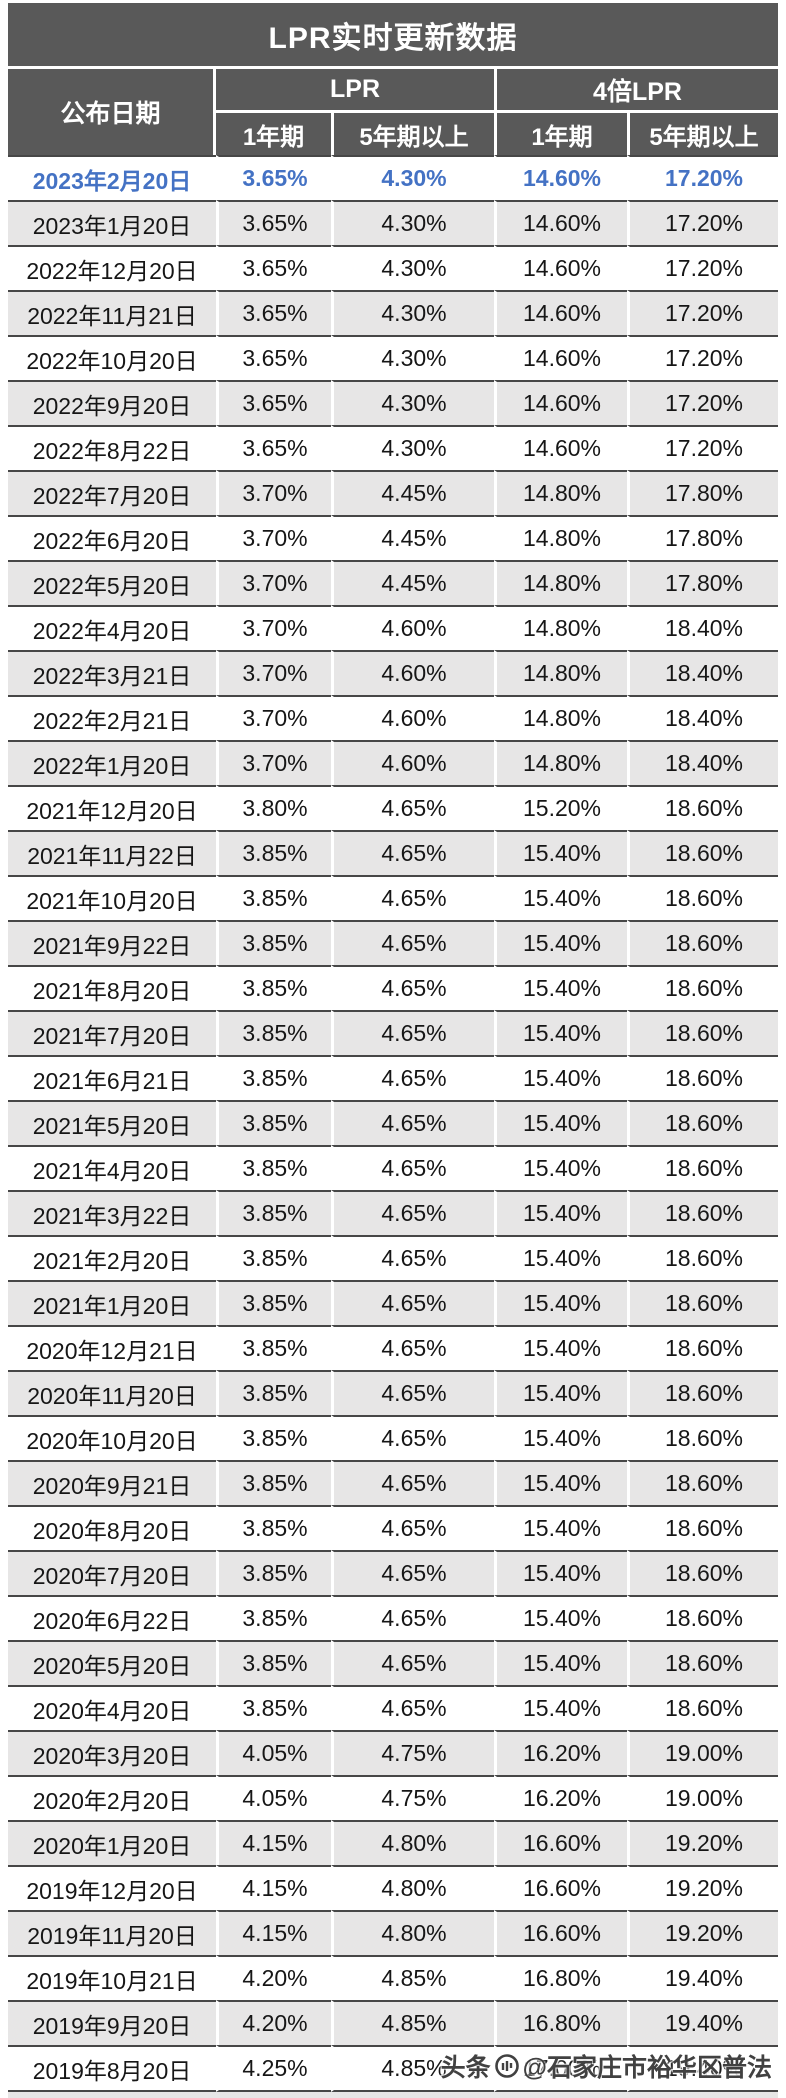 The width and height of the screenshot is (786, 2098). I want to click on table-row: 2022年4月20日 3.70% 4.60% 14.80% 18.40%, so click(393, 627).